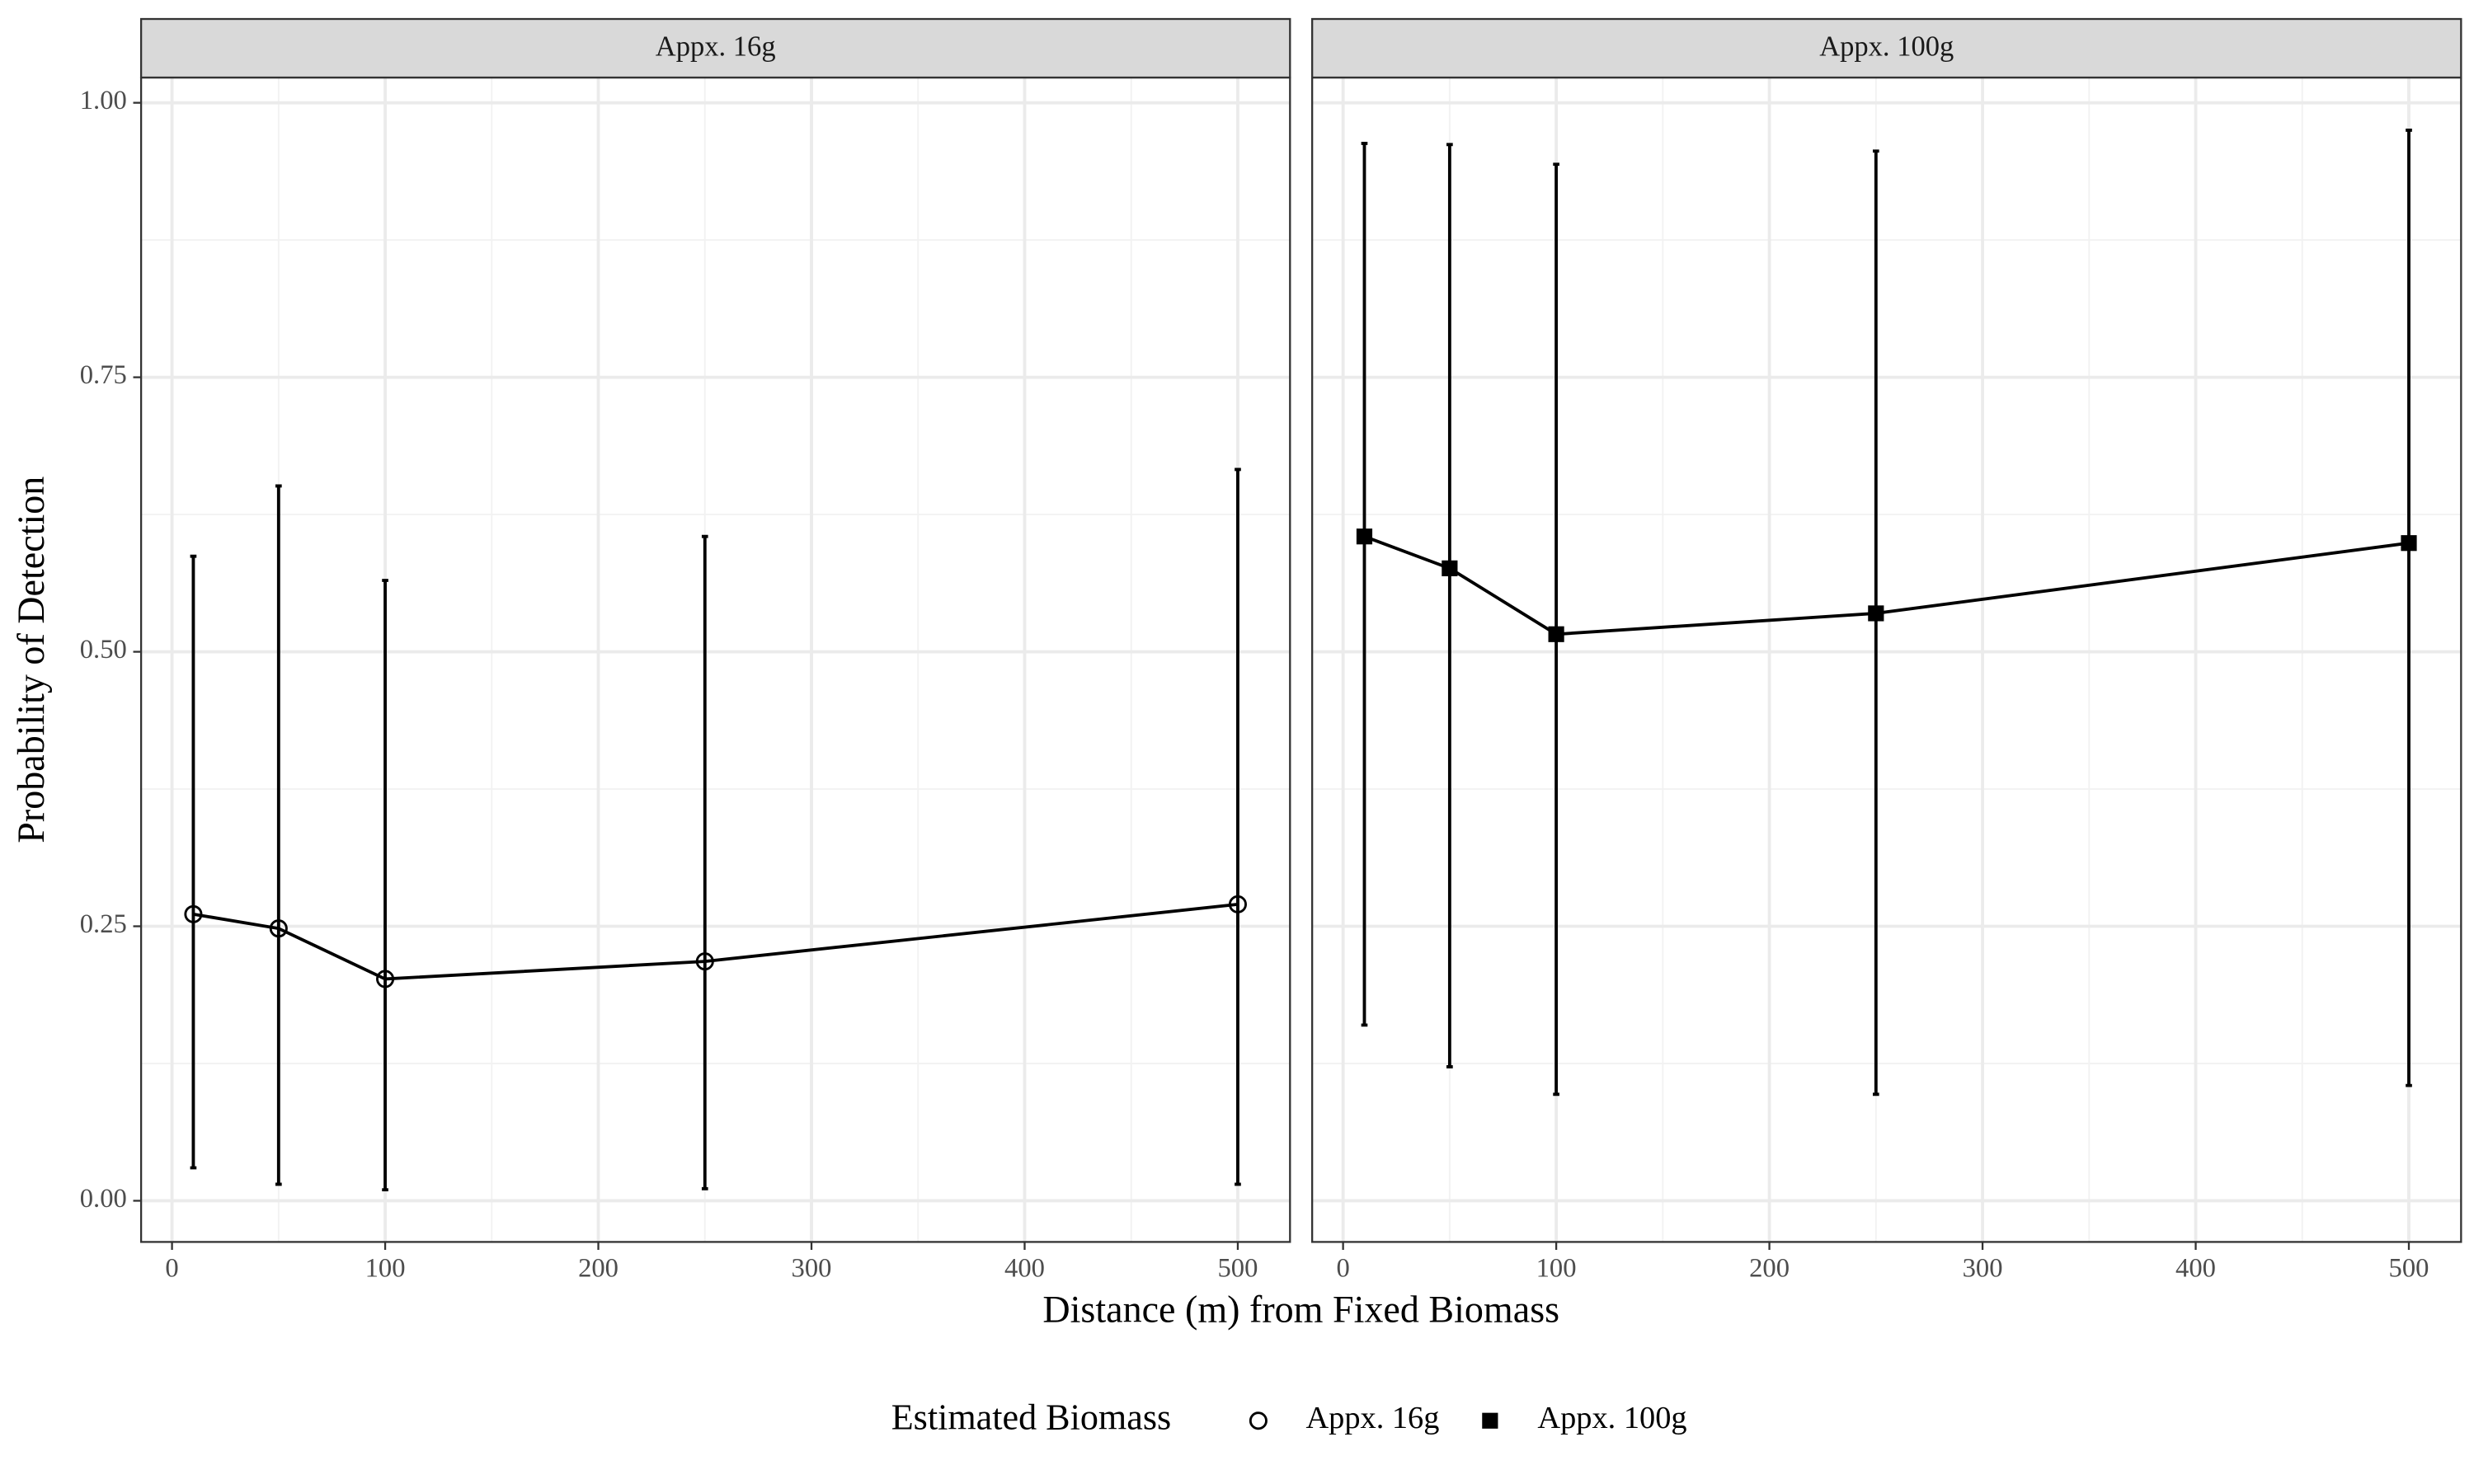 This screenshot has width=2474, height=1484. Describe the element at coordinates (103, 924) in the screenshot. I see `y-tick-label: 0.25` at that location.